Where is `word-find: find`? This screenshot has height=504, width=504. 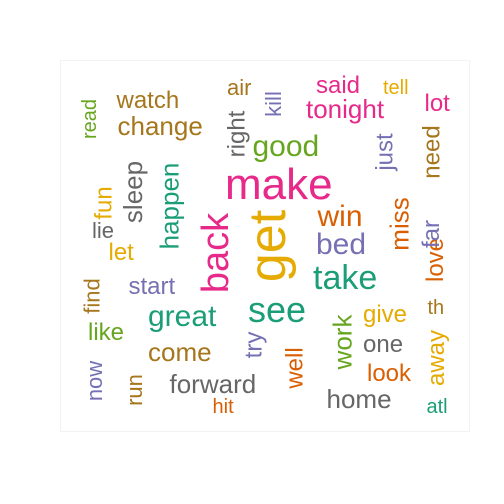
word-find: find is located at coordinates (92, 296).